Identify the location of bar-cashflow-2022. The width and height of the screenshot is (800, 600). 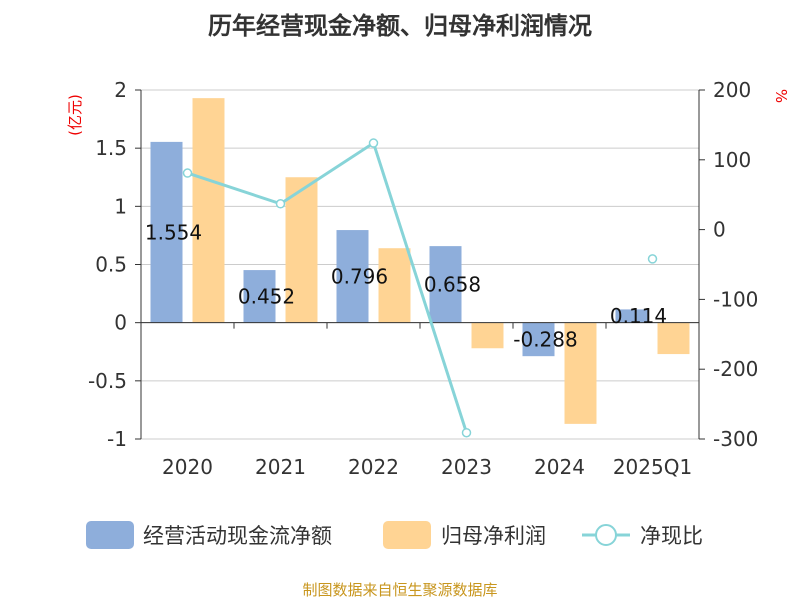
(352, 276).